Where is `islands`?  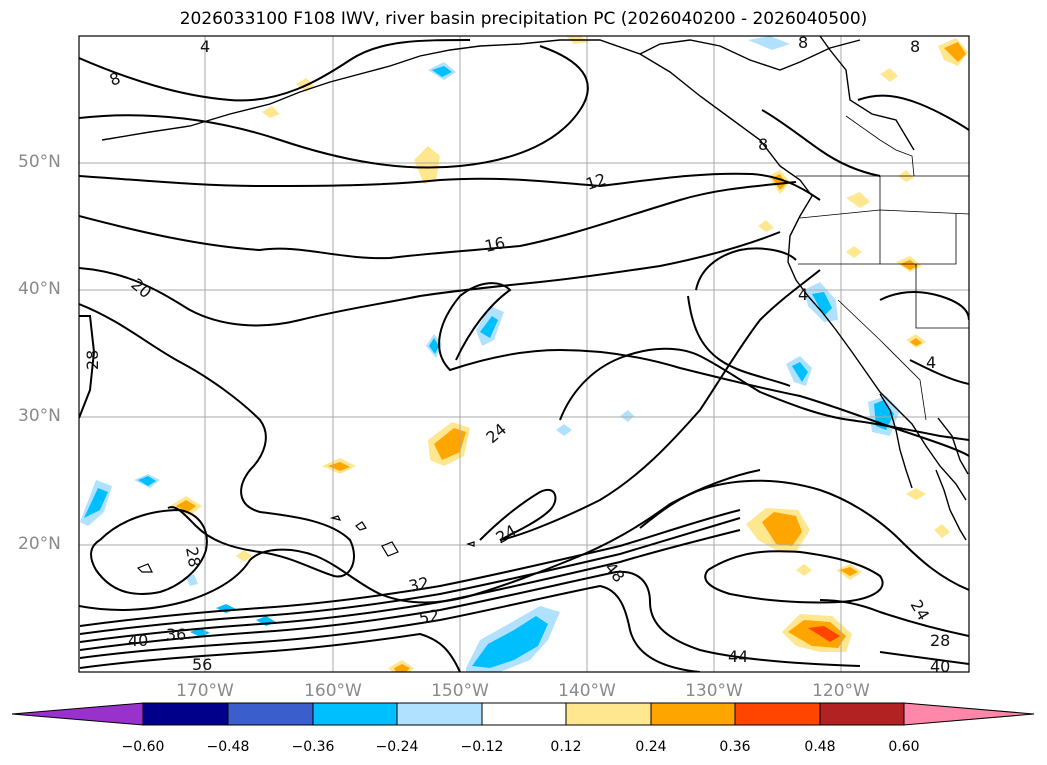
islands is located at coordinates (305, 544).